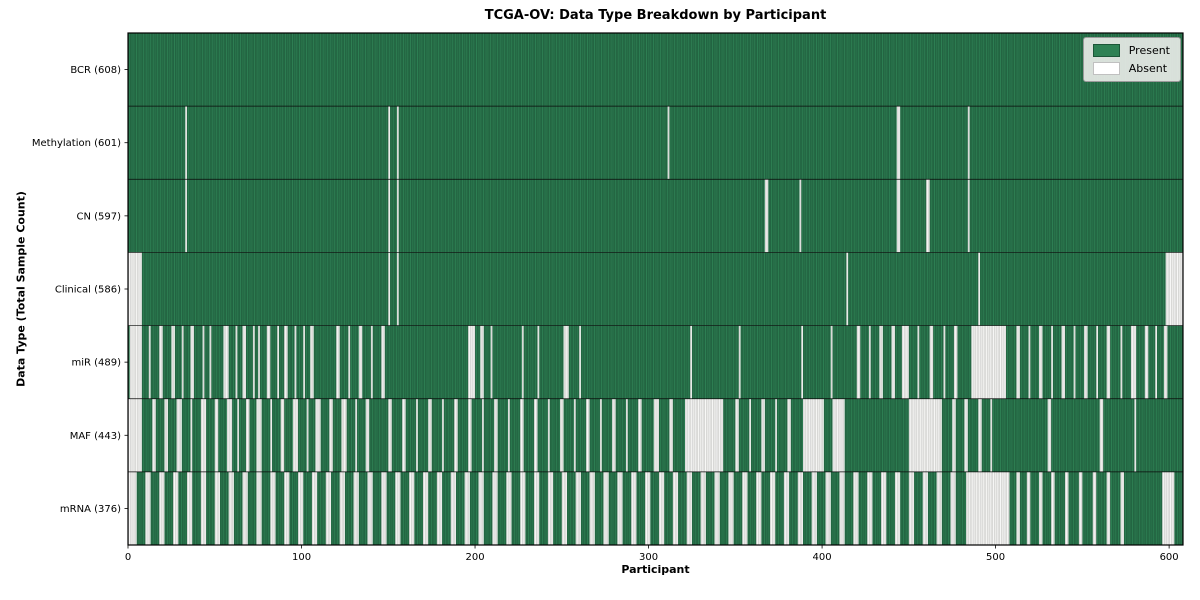 The height and width of the screenshot is (600, 1200). Describe the element at coordinates (1106, 68) in the screenshot. I see `legend-swatch-absent-icon` at that location.